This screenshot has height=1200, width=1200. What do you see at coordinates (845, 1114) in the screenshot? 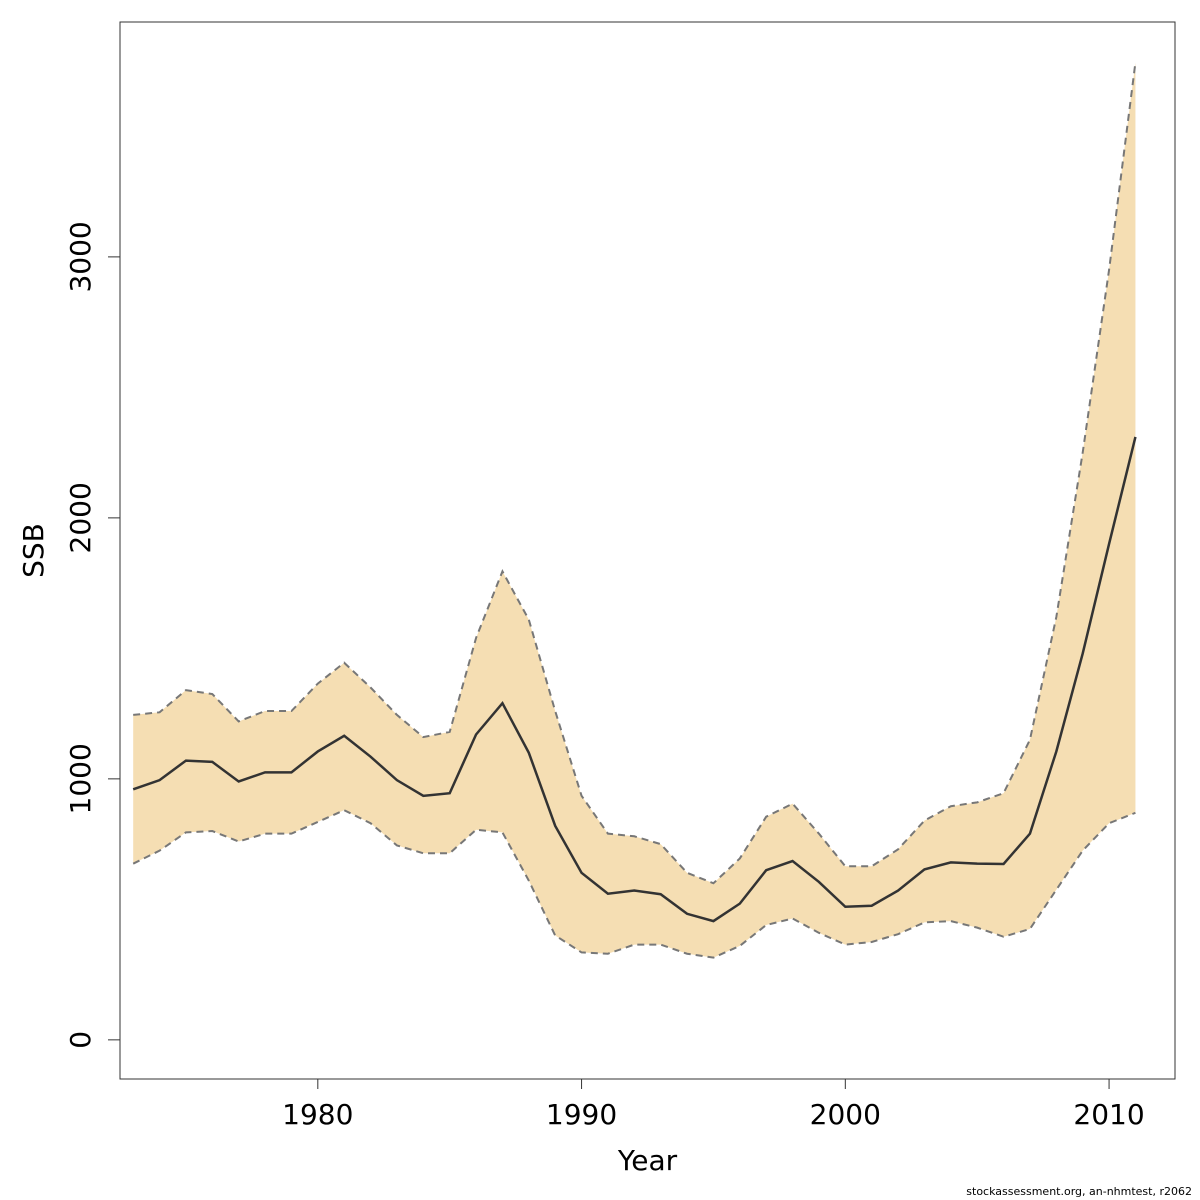
I see `x-tick-label: 2000` at bounding box center [845, 1114].